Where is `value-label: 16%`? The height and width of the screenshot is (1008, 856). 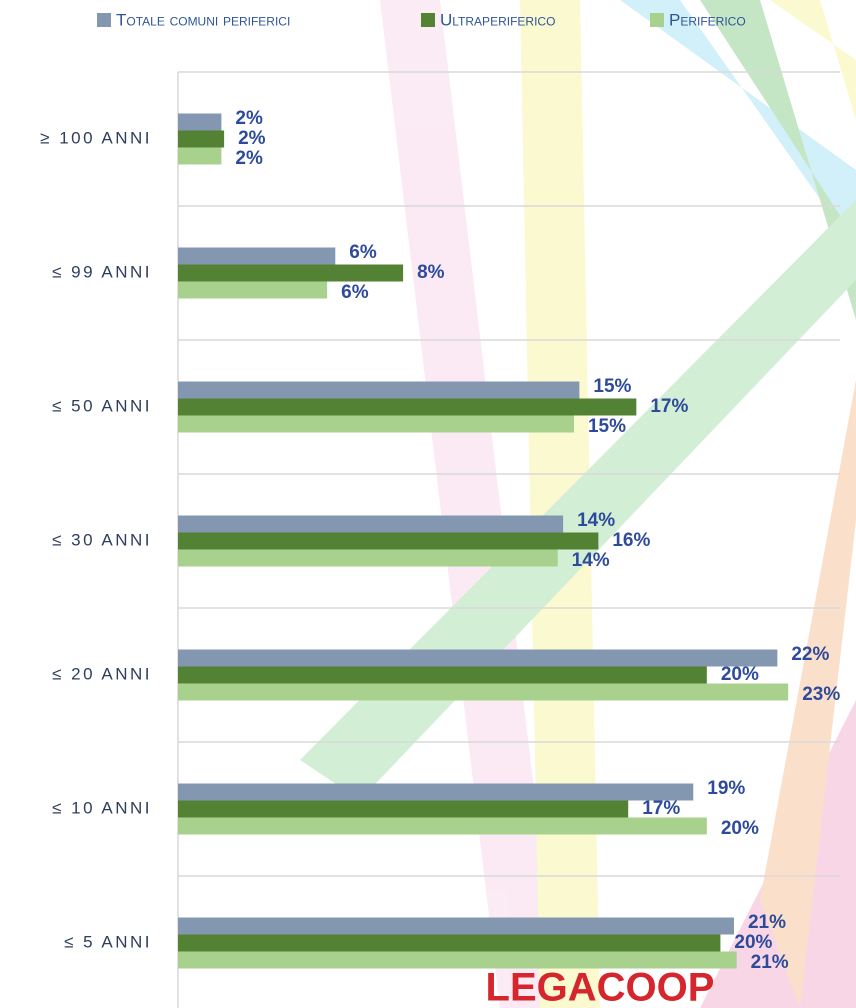
value-label: 16% is located at coordinates (631, 540).